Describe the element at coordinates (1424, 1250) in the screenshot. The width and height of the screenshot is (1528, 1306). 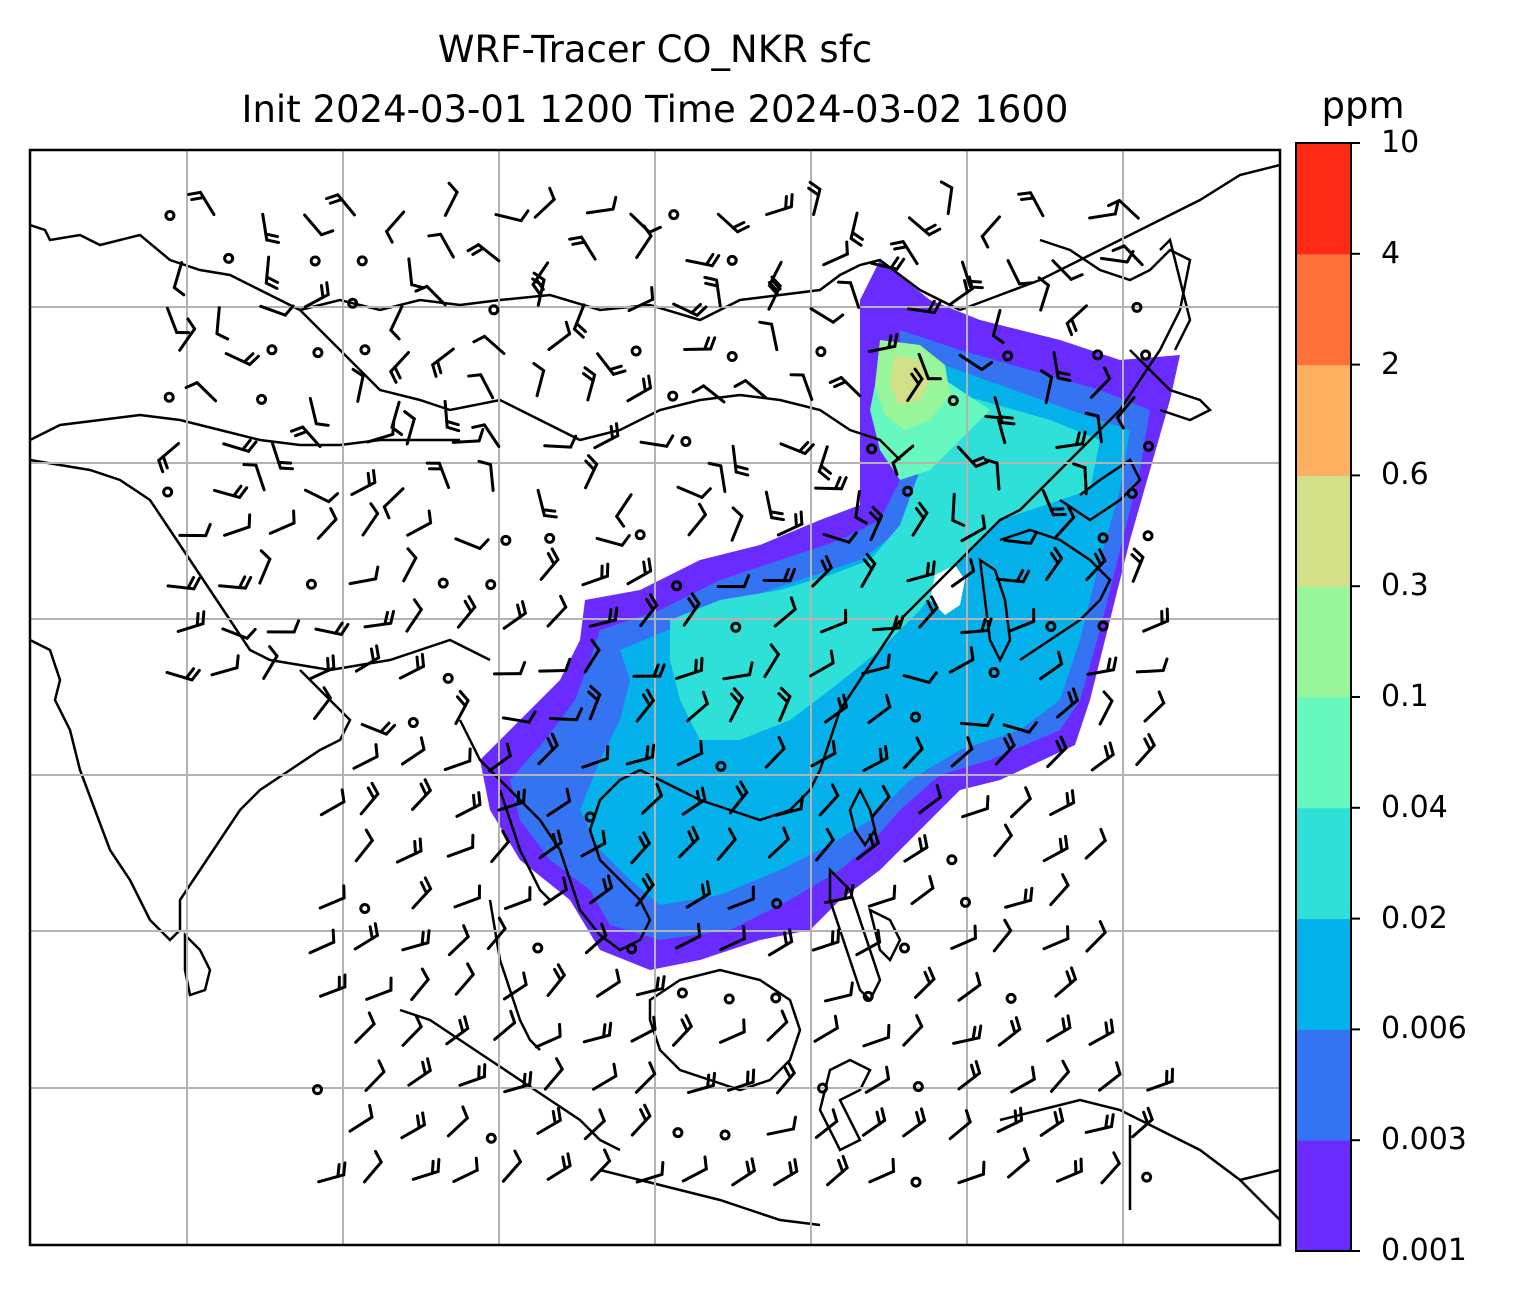
I see `colorbar-tick-label: 0.001` at that location.